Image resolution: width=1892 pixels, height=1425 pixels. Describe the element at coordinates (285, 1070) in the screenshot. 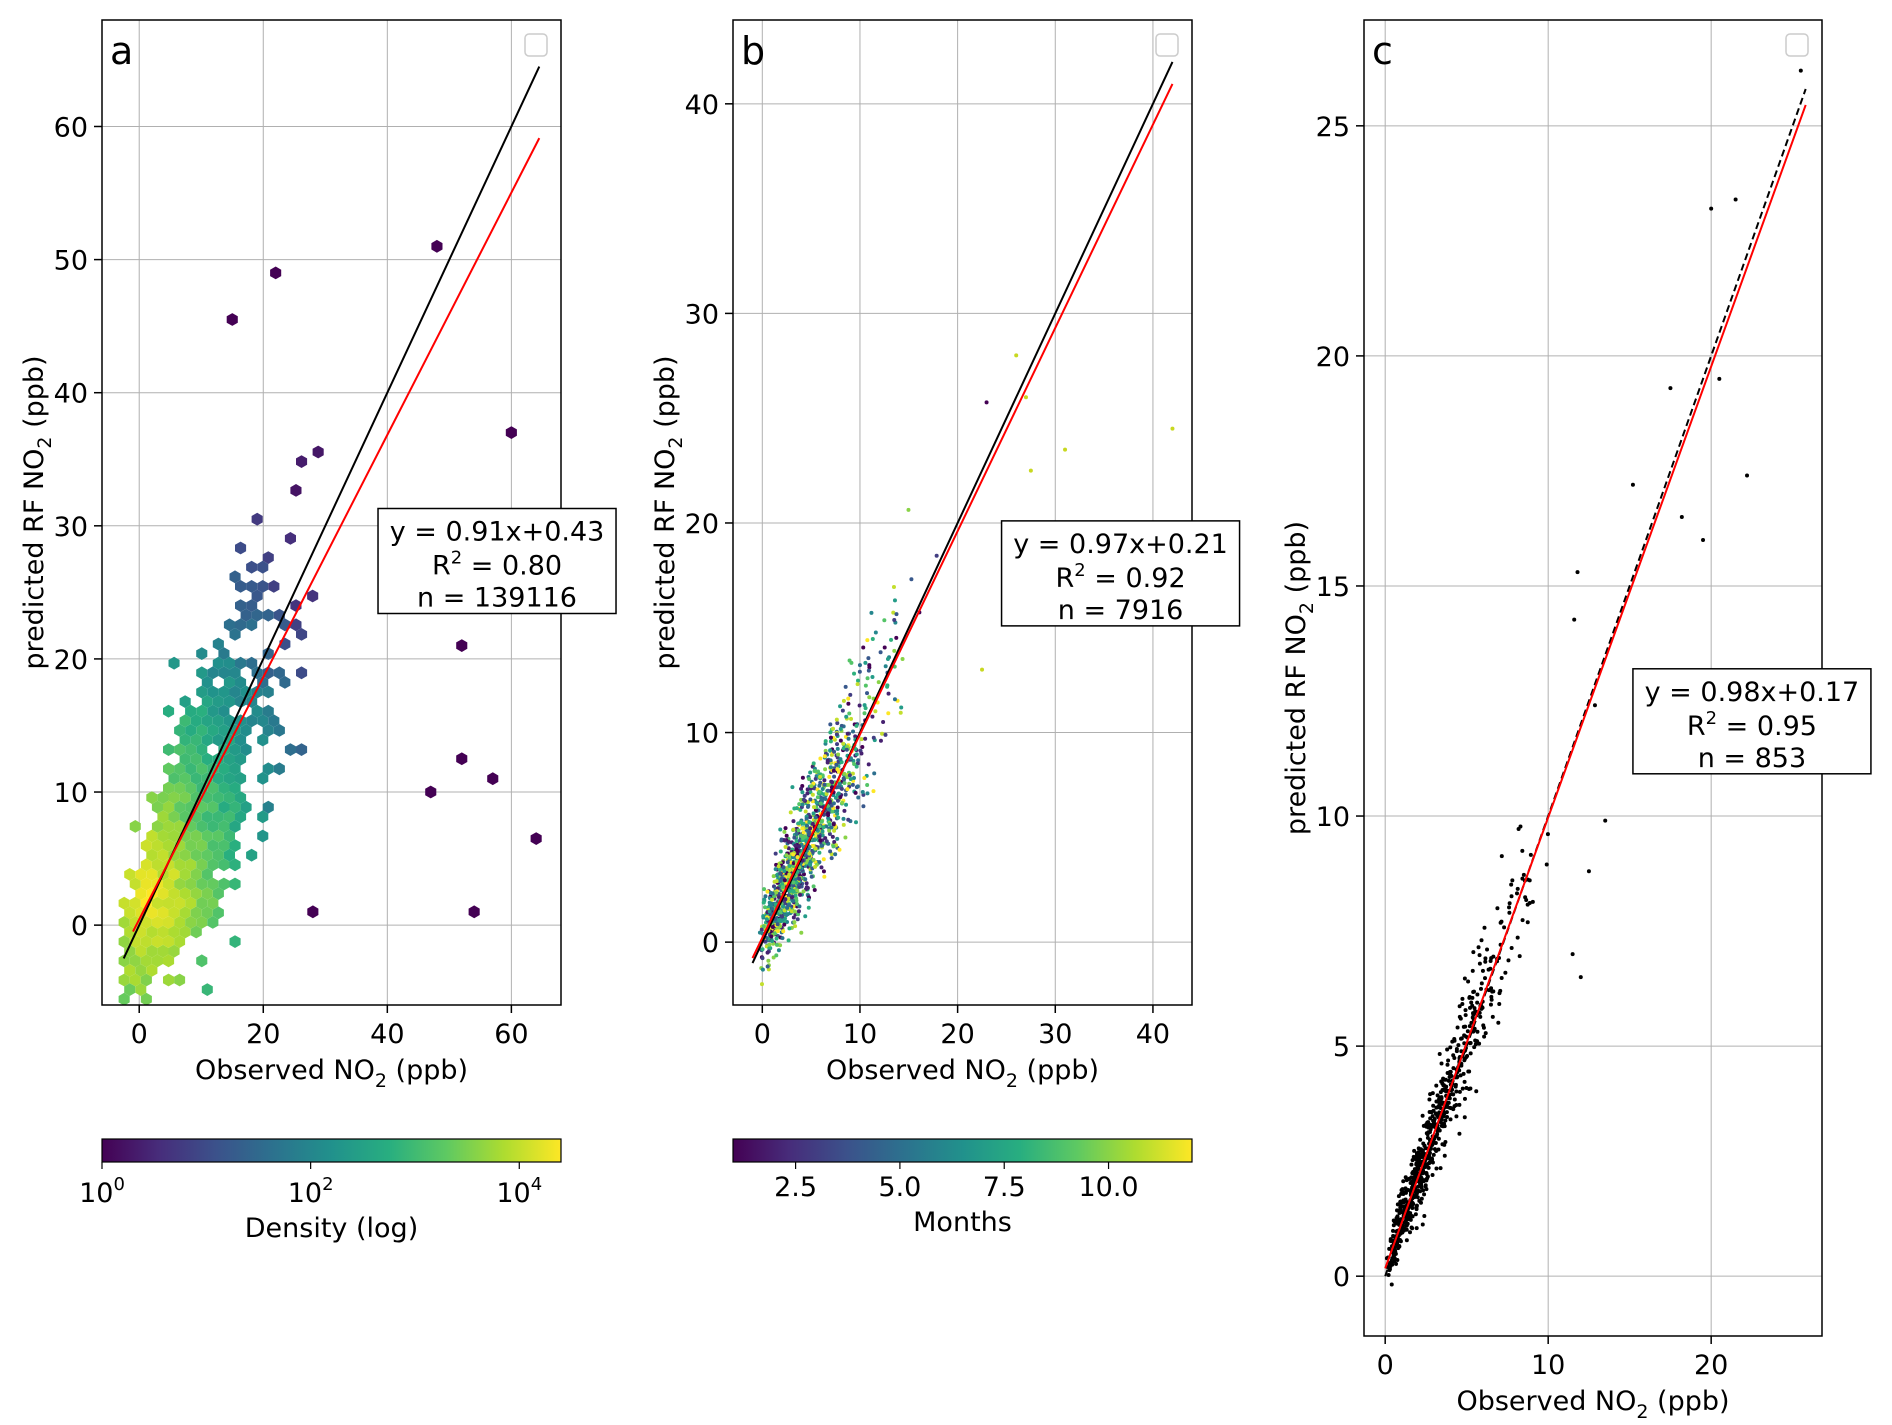

I see `x-axis-label-main: Observed NO` at that location.